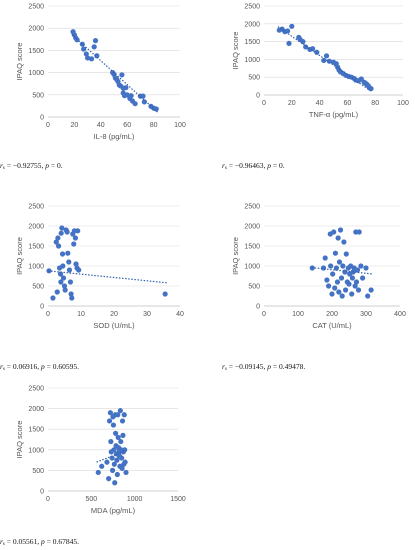 The width and height of the screenshot is (415, 550). I want to click on y-tick-label: 1000, so click(36, 73).